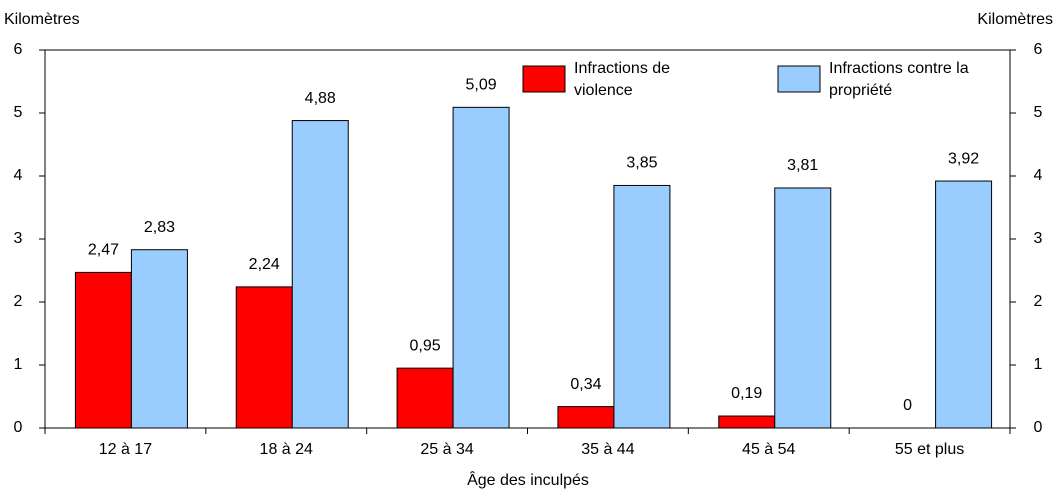 The image size is (1057, 495). Describe the element at coordinates (18, 49) in the screenshot. I see `y-tick-label: 6` at that location.